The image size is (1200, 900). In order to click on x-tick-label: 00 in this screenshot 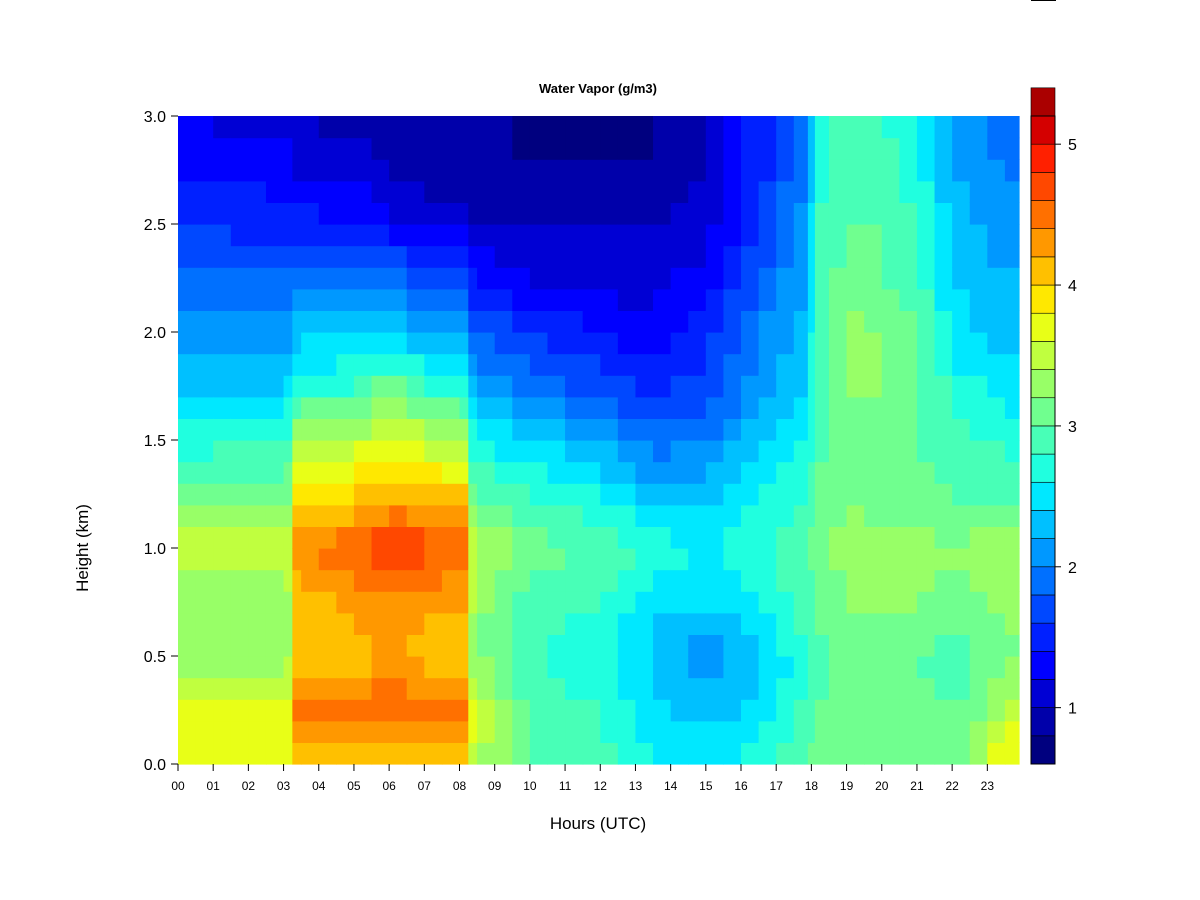, I will do `click(178, 786)`.